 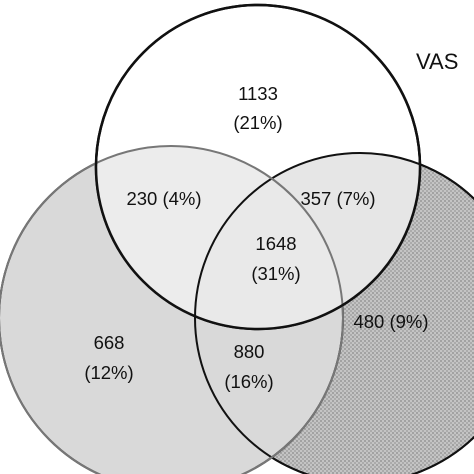 I want to click on region-center-count: 1648, so click(x=275, y=243).